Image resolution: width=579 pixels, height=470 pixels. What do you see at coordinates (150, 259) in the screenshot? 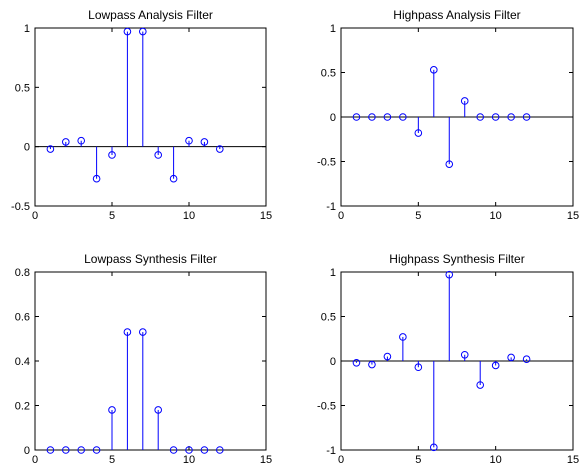
I see `chart-title: Lowpass Synthesis Filter` at bounding box center [150, 259].